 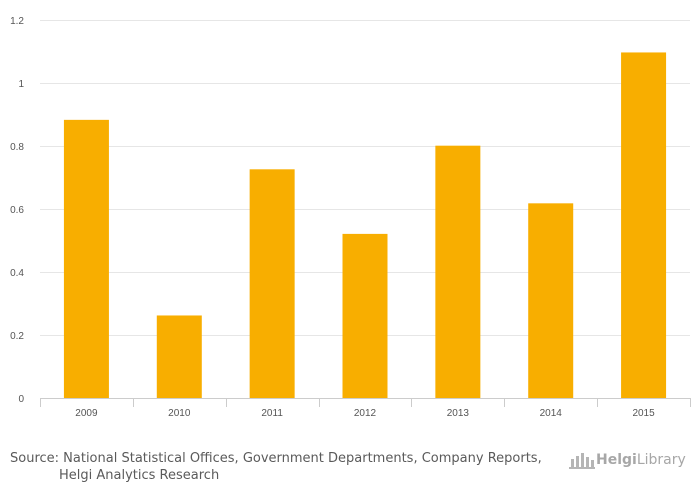 I want to click on helgi-library-logo: Helgi Library, so click(x=627, y=460).